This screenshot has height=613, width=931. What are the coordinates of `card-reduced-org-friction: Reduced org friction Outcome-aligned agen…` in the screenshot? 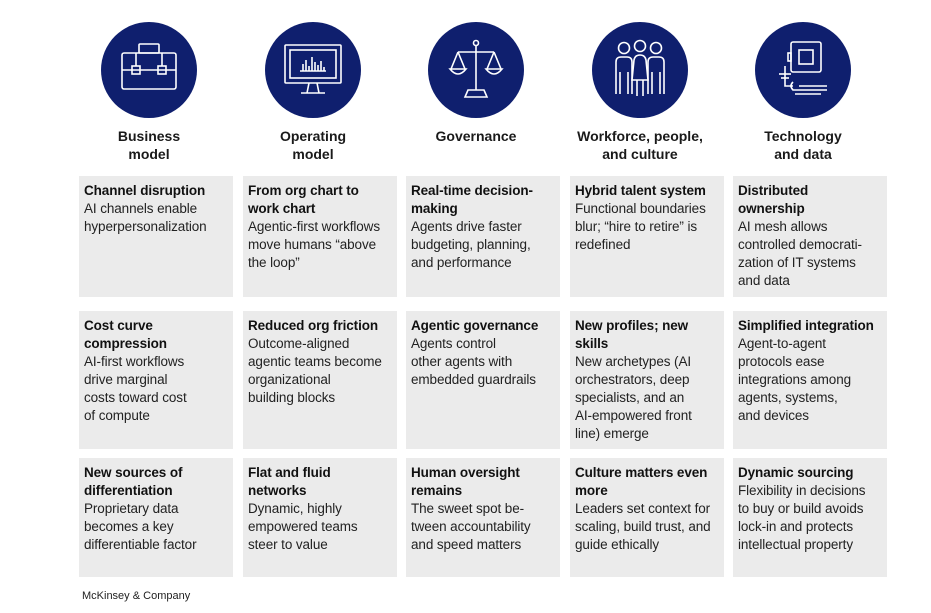 It's located at (320, 380).